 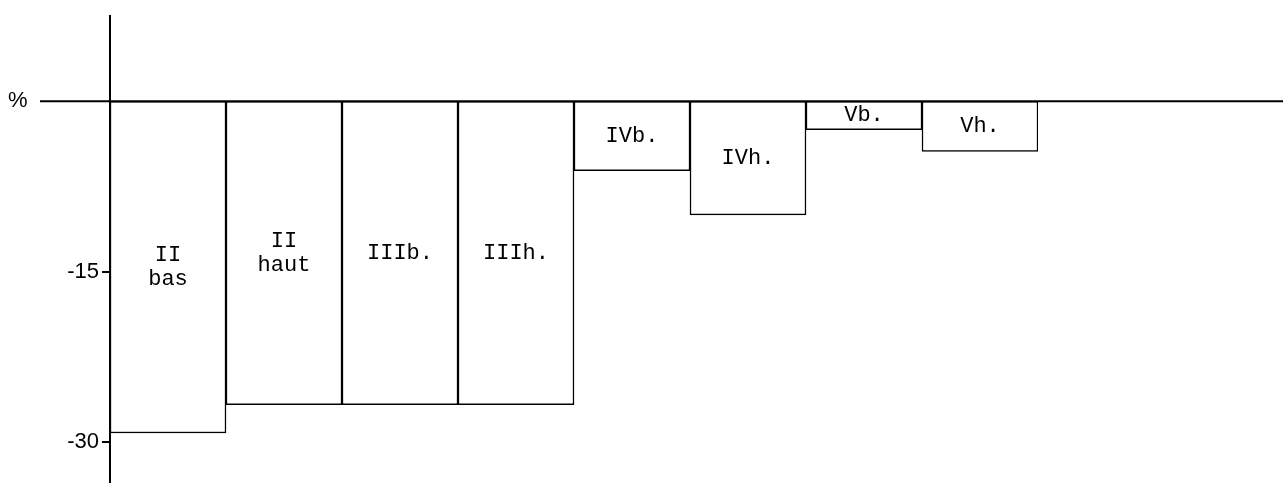 What do you see at coordinates (284, 253) in the screenshot?
I see `x-tick-label: II haut` at bounding box center [284, 253].